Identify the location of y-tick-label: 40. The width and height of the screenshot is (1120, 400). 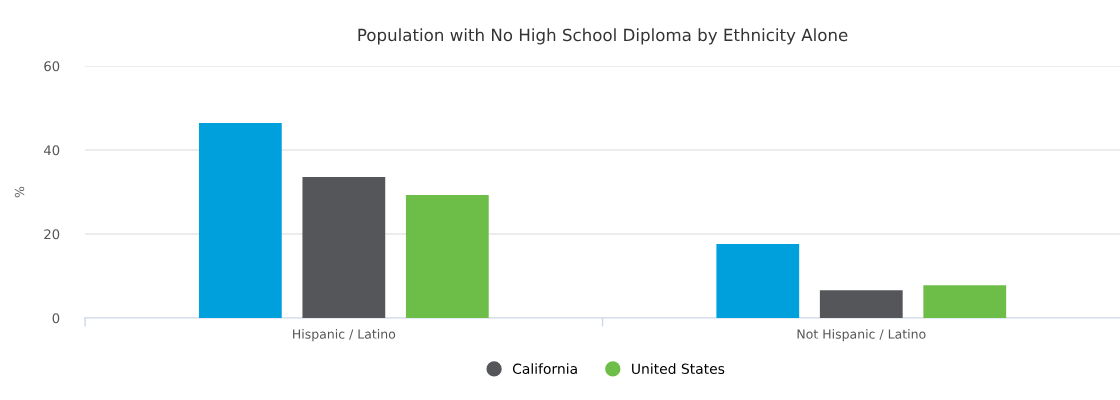
(51, 150).